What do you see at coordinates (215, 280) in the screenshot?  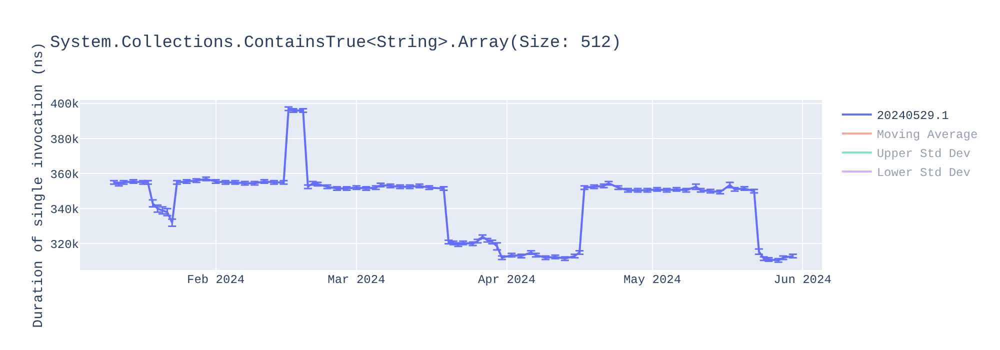 I see `x-tick-label: Feb 2024` at bounding box center [215, 280].